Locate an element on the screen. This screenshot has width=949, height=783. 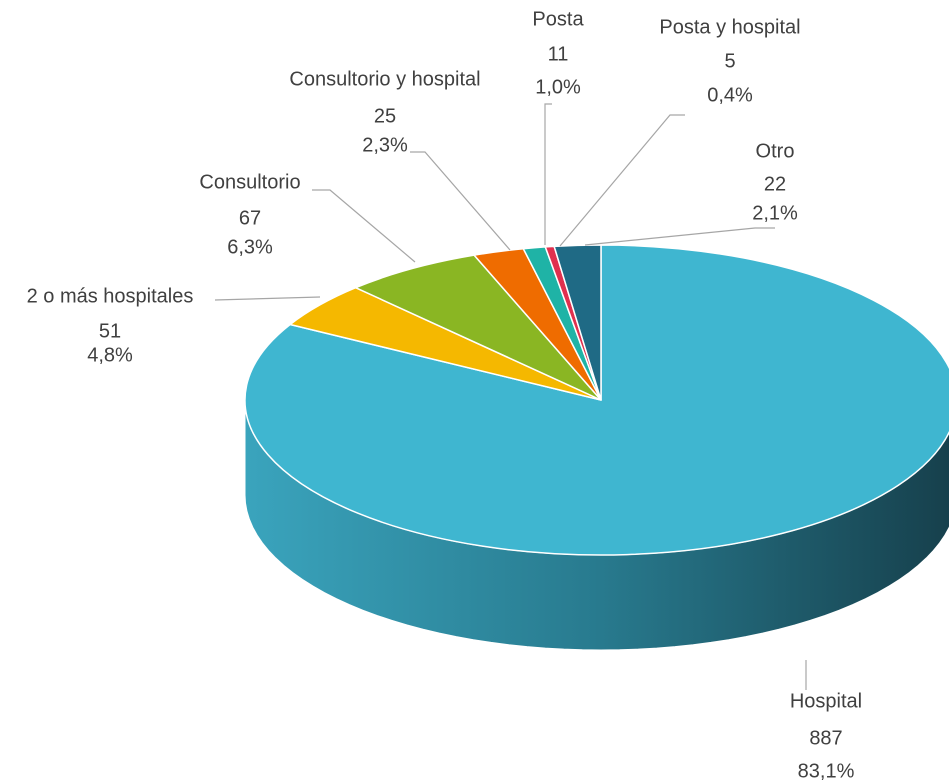
count-label: 67 is located at coordinates (250, 218).